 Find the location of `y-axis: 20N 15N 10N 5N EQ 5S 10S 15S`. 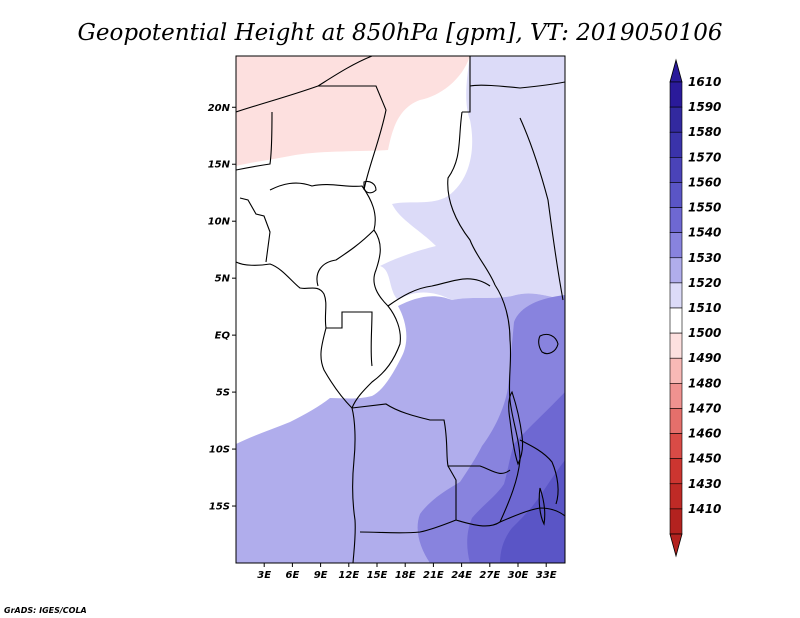

y-axis: 20N 15N 10N 5N EQ 5S 10S 15S is located at coordinates (222, 308).